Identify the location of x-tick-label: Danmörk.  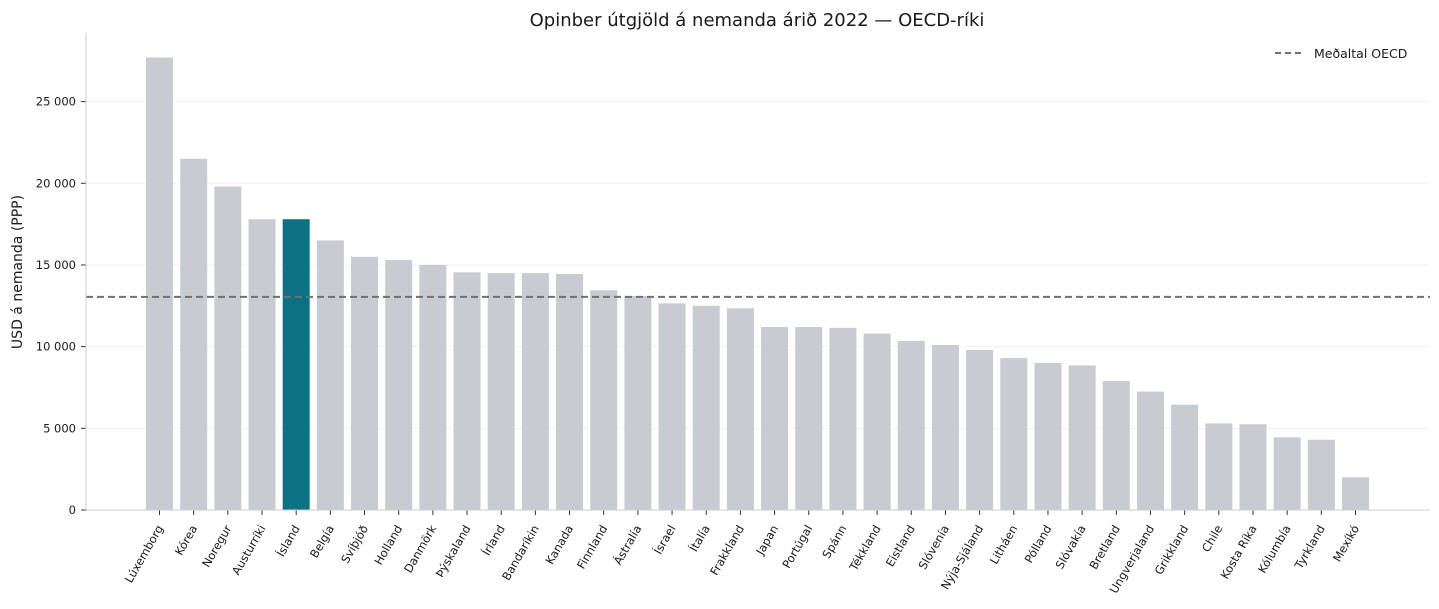
(420, 548).